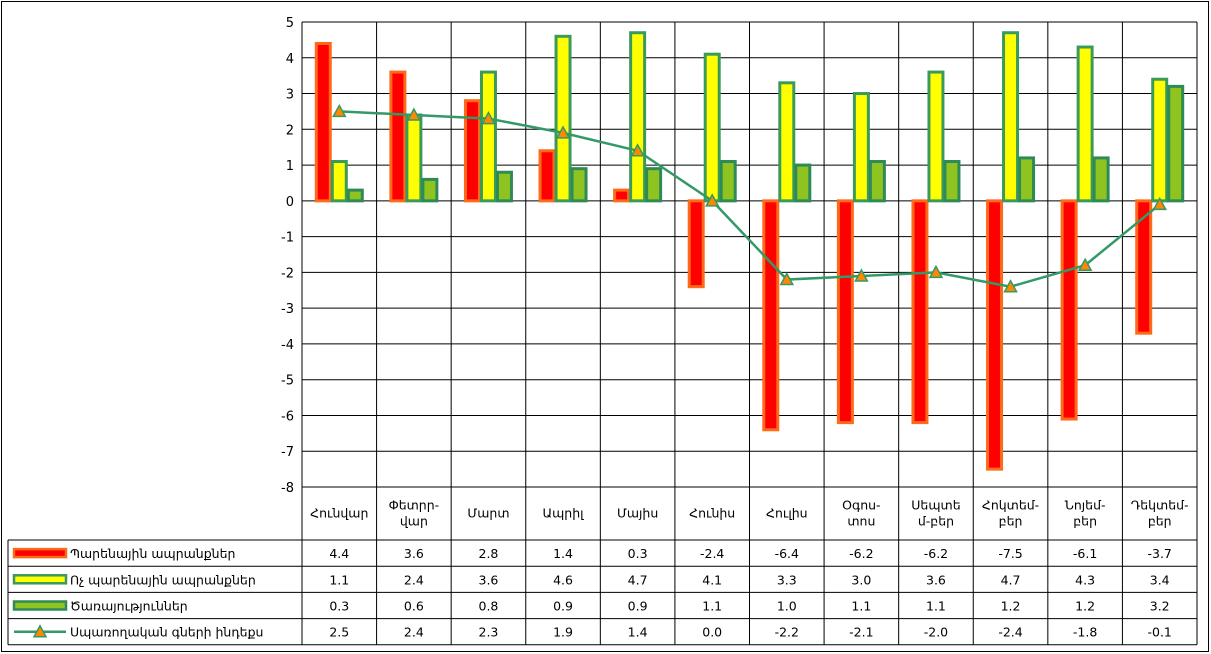 The height and width of the screenshot is (654, 1211). What do you see at coordinates (414, 632) in the screenshot?
I see `data-label: 2.4` at bounding box center [414, 632].